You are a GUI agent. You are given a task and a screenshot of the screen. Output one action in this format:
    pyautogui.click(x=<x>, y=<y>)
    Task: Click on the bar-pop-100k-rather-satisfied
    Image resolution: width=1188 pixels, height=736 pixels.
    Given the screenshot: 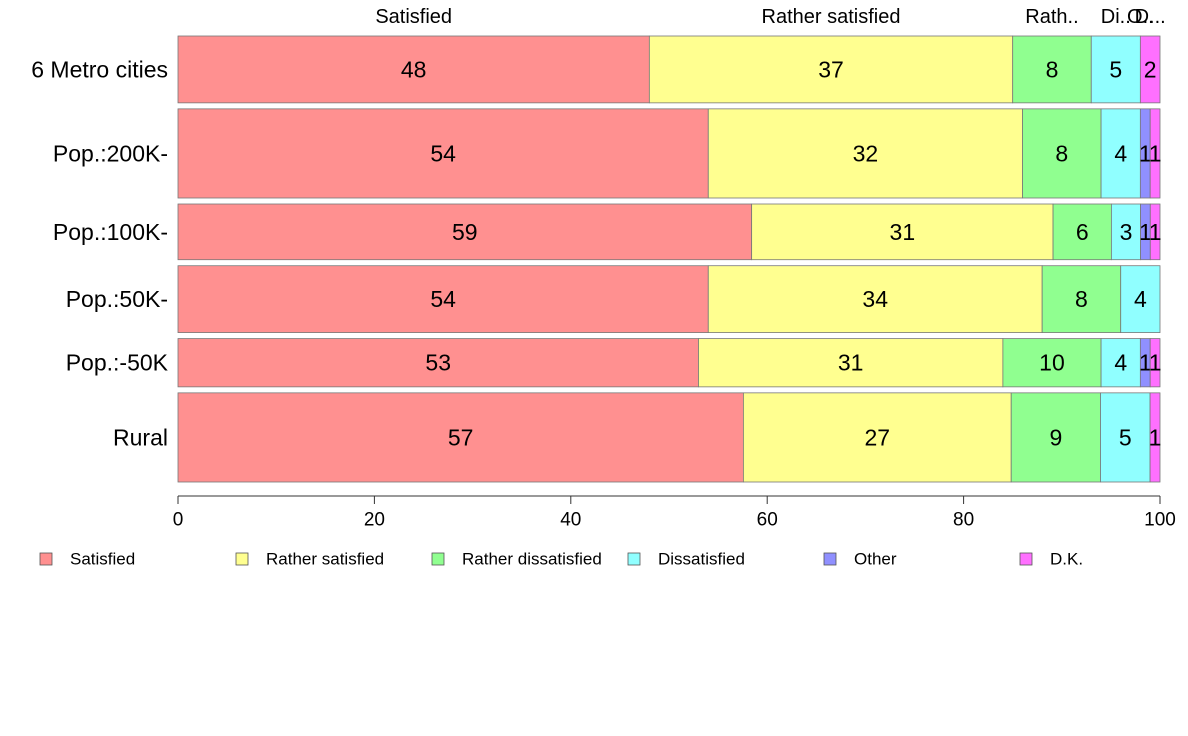 What is the action you would take?
    pyautogui.click(x=902, y=232)
    